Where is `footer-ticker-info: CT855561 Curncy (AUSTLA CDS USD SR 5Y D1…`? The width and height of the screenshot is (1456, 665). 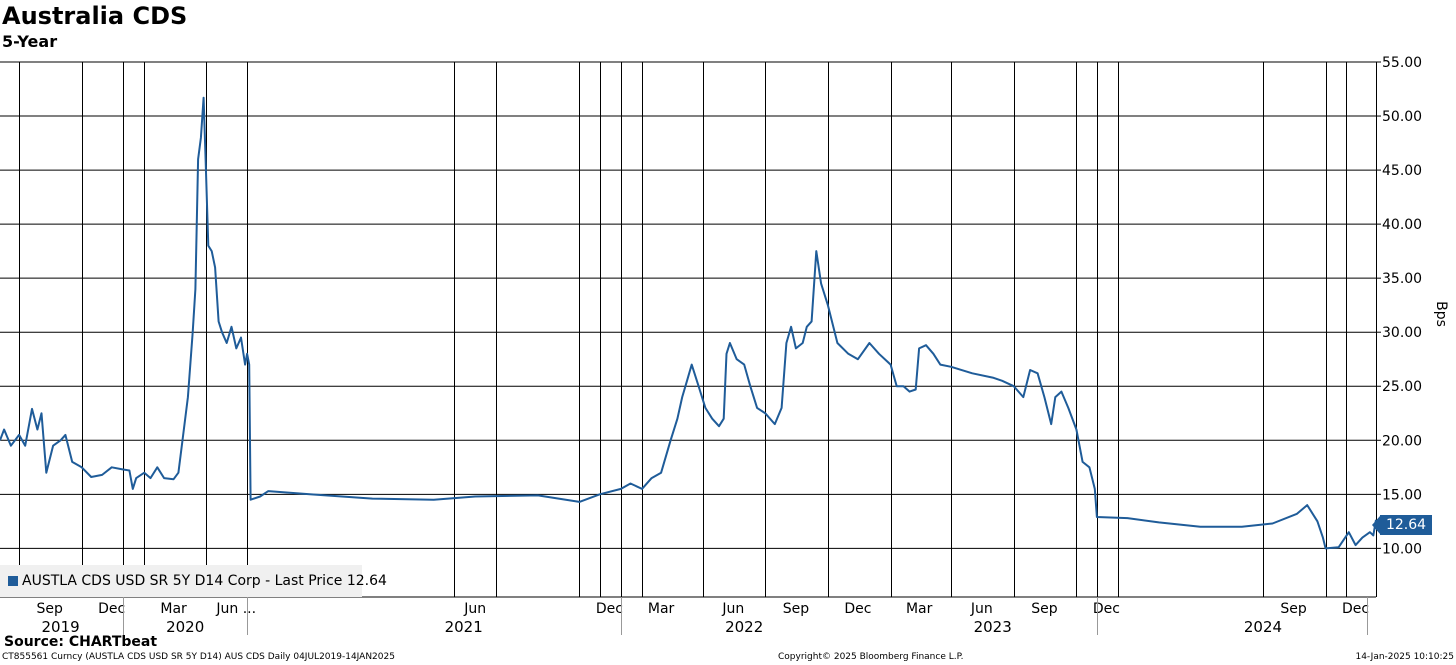
footer-ticker-info: CT855561 Curncy (AUSTLA CDS USD SR 5Y D1… is located at coordinates (198, 657).